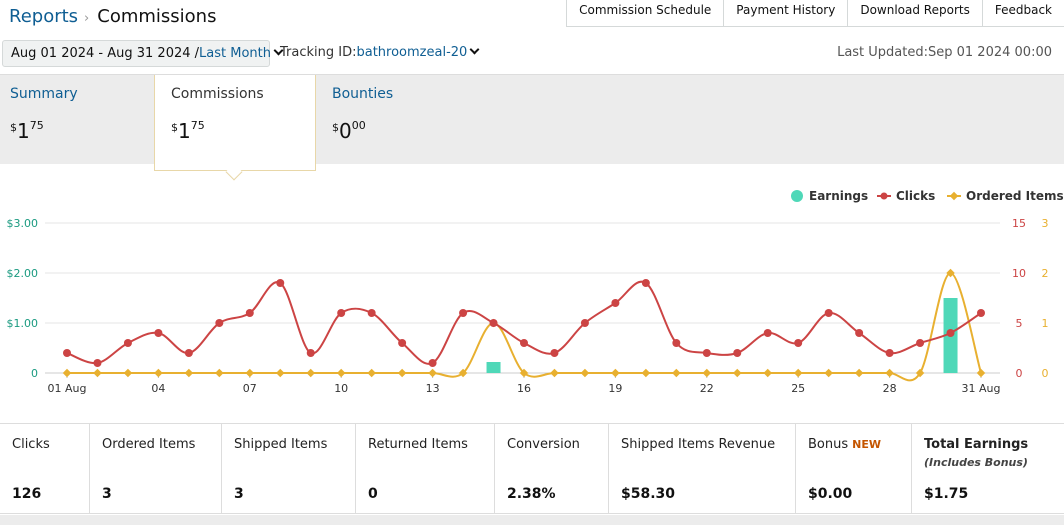 The width and height of the screenshot is (1064, 525). What do you see at coordinates (615, 388) in the screenshot?
I see `x-tick-label: 19` at bounding box center [615, 388].